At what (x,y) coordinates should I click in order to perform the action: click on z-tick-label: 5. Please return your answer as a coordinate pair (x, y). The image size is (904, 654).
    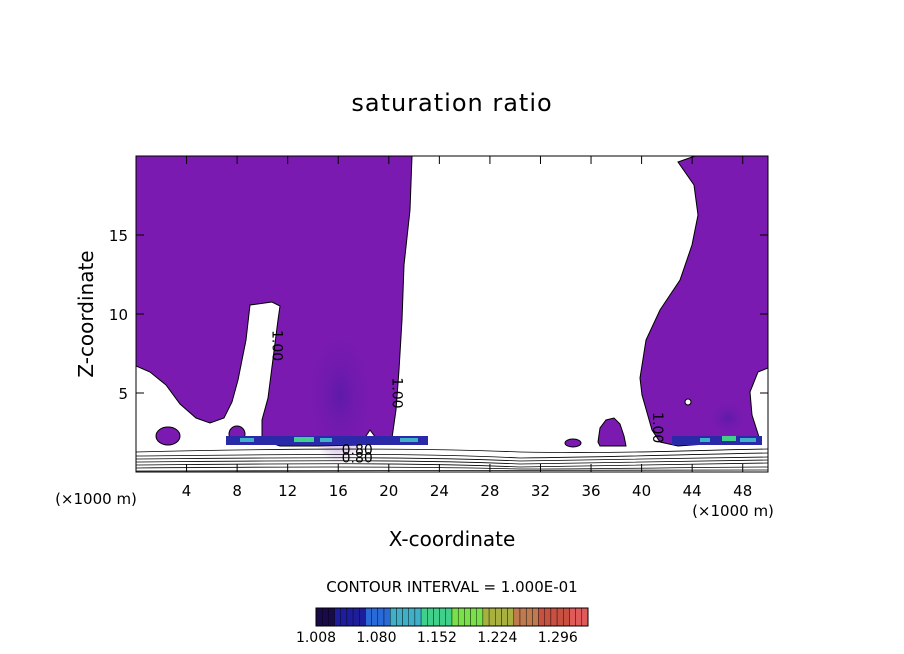
    Looking at the image, I should click on (123, 394).